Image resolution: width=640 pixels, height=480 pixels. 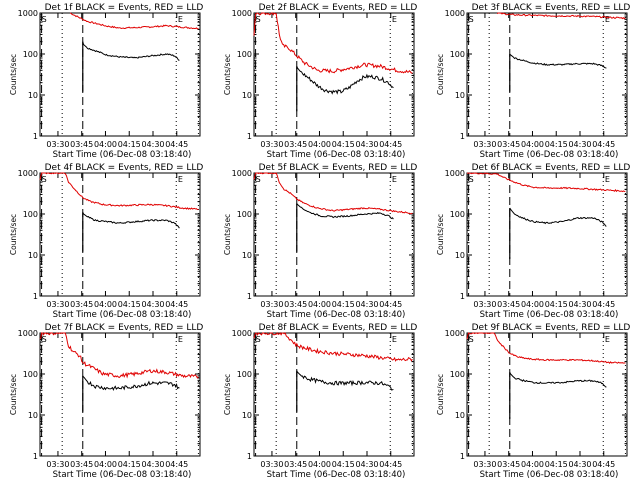 I want to click on chart-title: Det 5f BLACK = Events, RED = LLD, so click(x=338, y=168).